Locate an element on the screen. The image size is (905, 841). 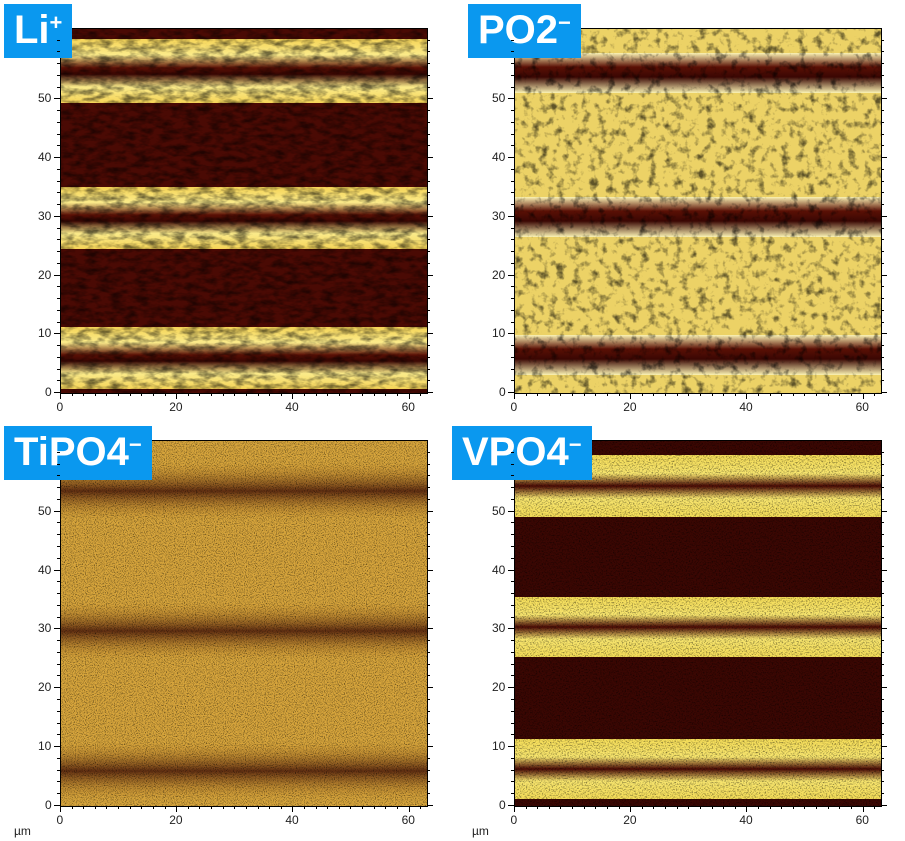
y-tick-label: 30 is located at coordinates (45, 628).